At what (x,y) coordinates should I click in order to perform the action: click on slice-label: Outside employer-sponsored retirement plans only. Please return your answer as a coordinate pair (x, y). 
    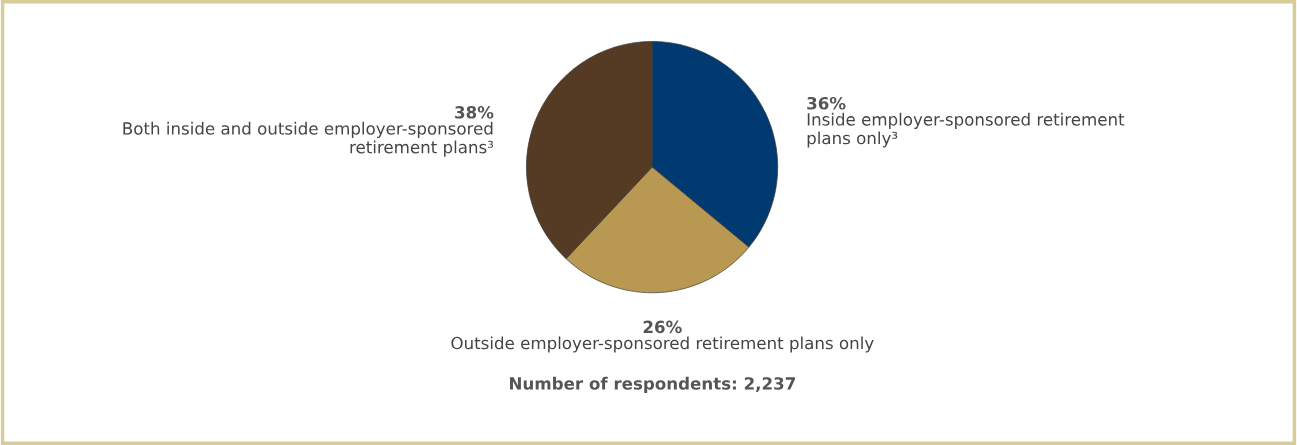
    Looking at the image, I should click on (662, 344).